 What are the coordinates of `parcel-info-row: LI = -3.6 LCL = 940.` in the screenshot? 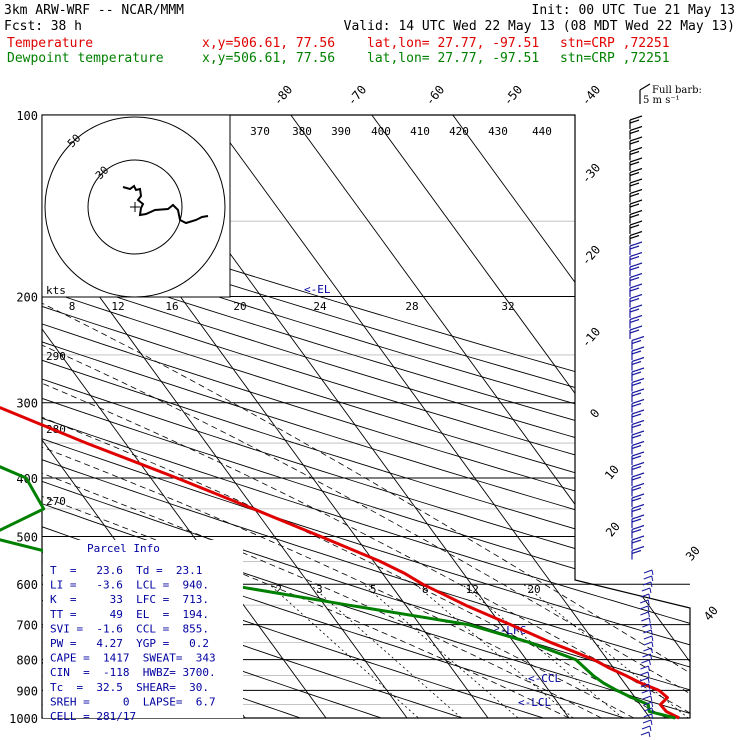 It's located at (129, 585).